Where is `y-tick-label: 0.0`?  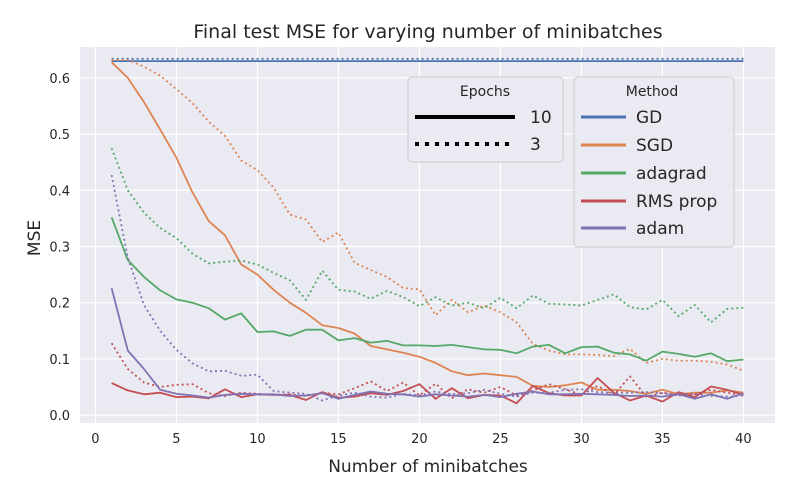 y-tick-label: 0.0 is located at coordinates (59, 416).